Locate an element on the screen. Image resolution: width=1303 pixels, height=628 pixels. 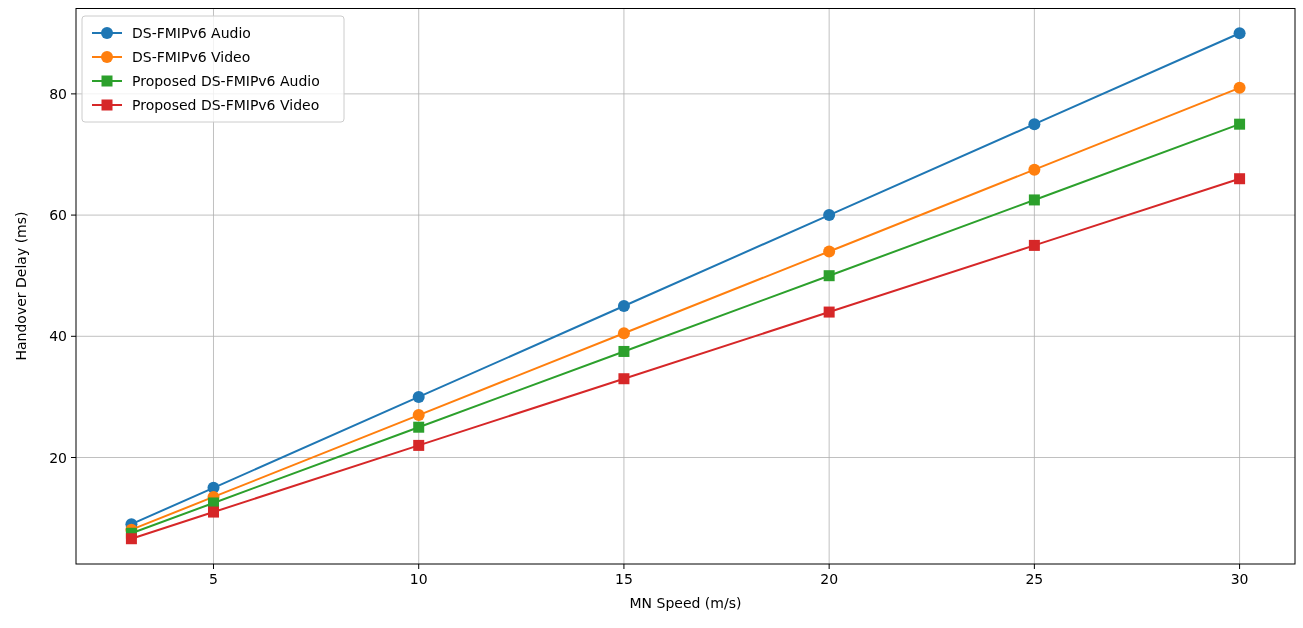
y-tick-label: 60 is located at coordinates (58, 215).